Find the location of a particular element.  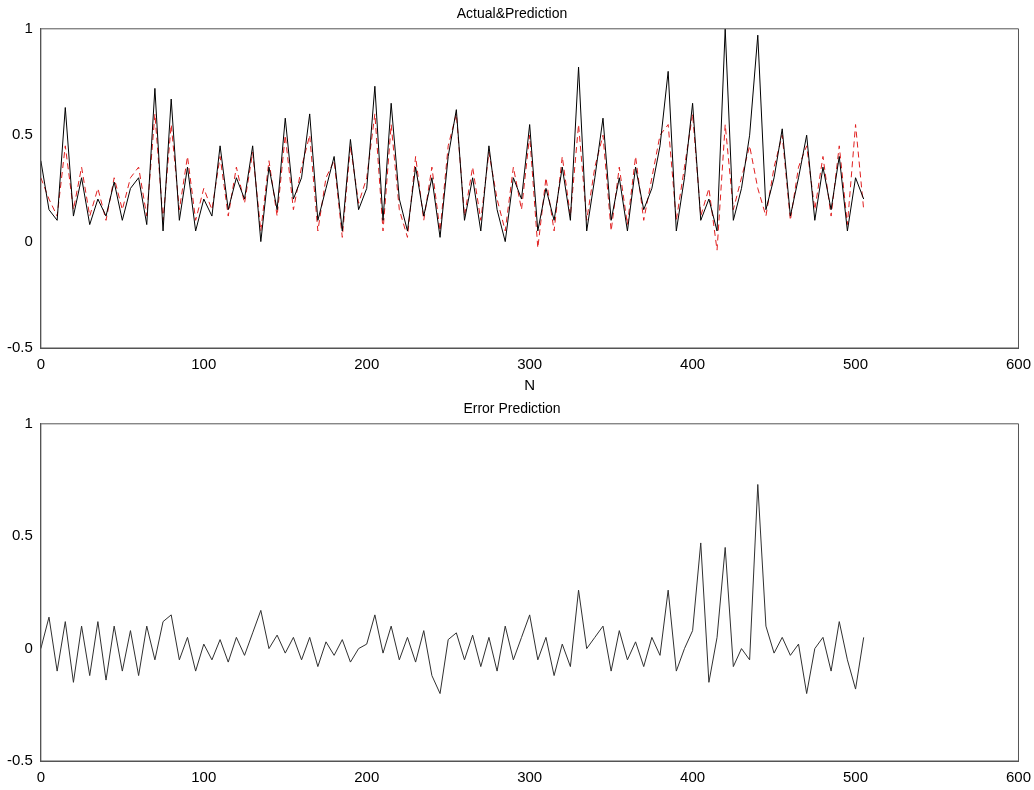

chart-title: Error Prediction is located at coordinates (512, 408).